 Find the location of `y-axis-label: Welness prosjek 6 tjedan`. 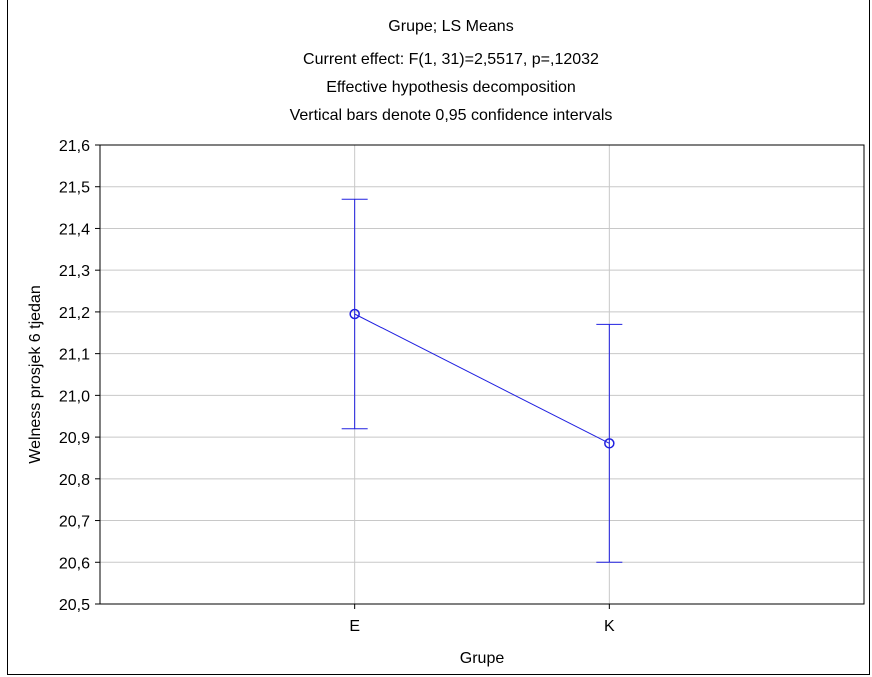

y-axis-label: Welness prosjek 6 tjedan is located at coordinates (35, 374).